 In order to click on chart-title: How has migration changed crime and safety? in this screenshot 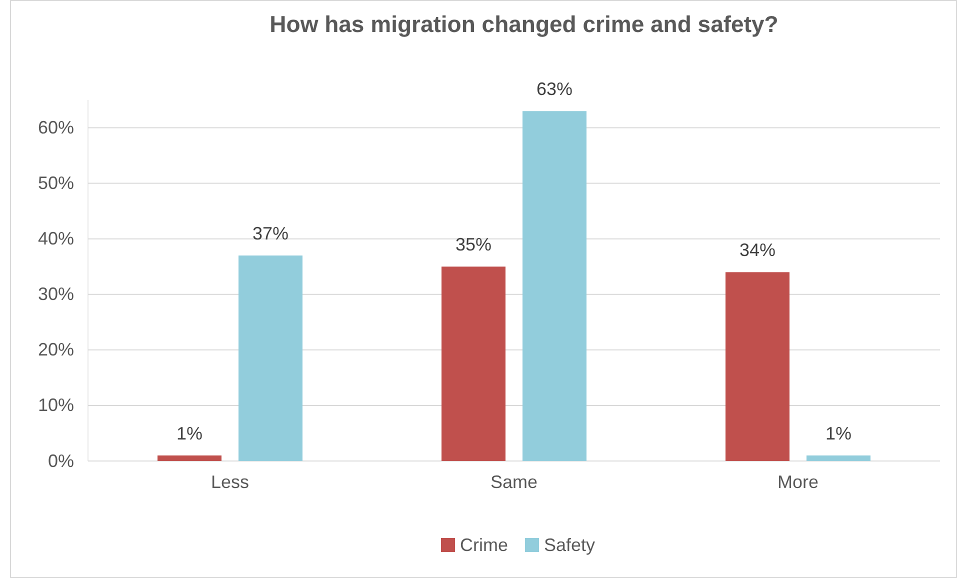, I will do `click(524, 24)`.